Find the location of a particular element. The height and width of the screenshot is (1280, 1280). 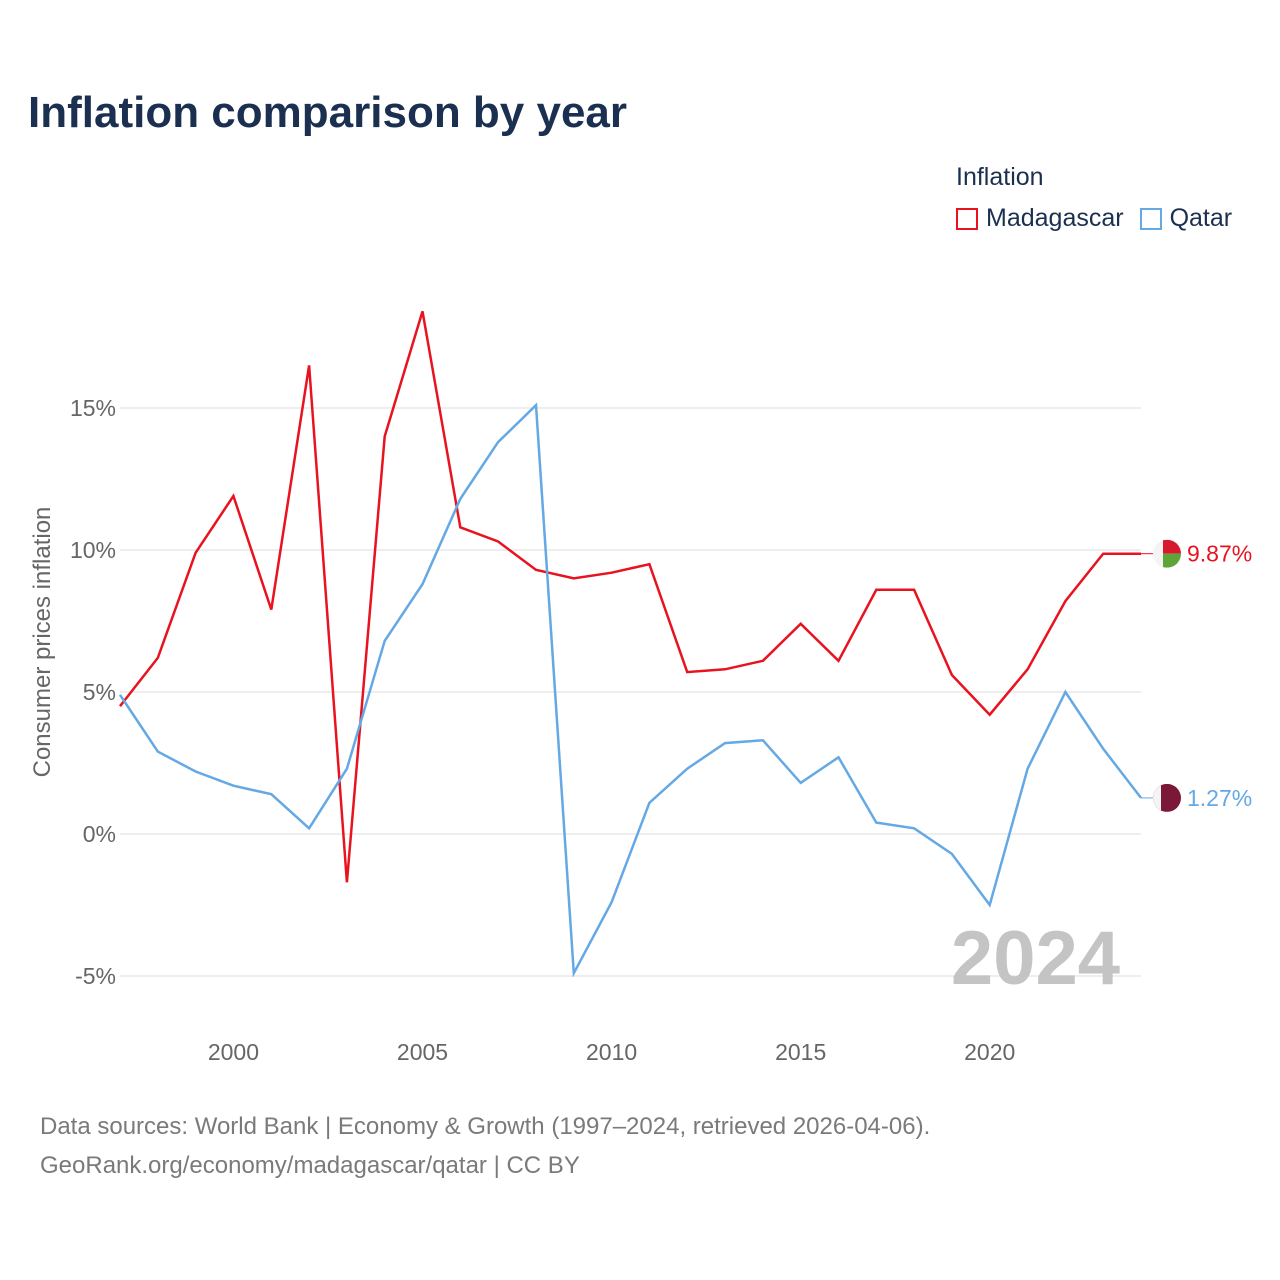

end-value-label: 1.27% is located at coordinates (1219, 798).